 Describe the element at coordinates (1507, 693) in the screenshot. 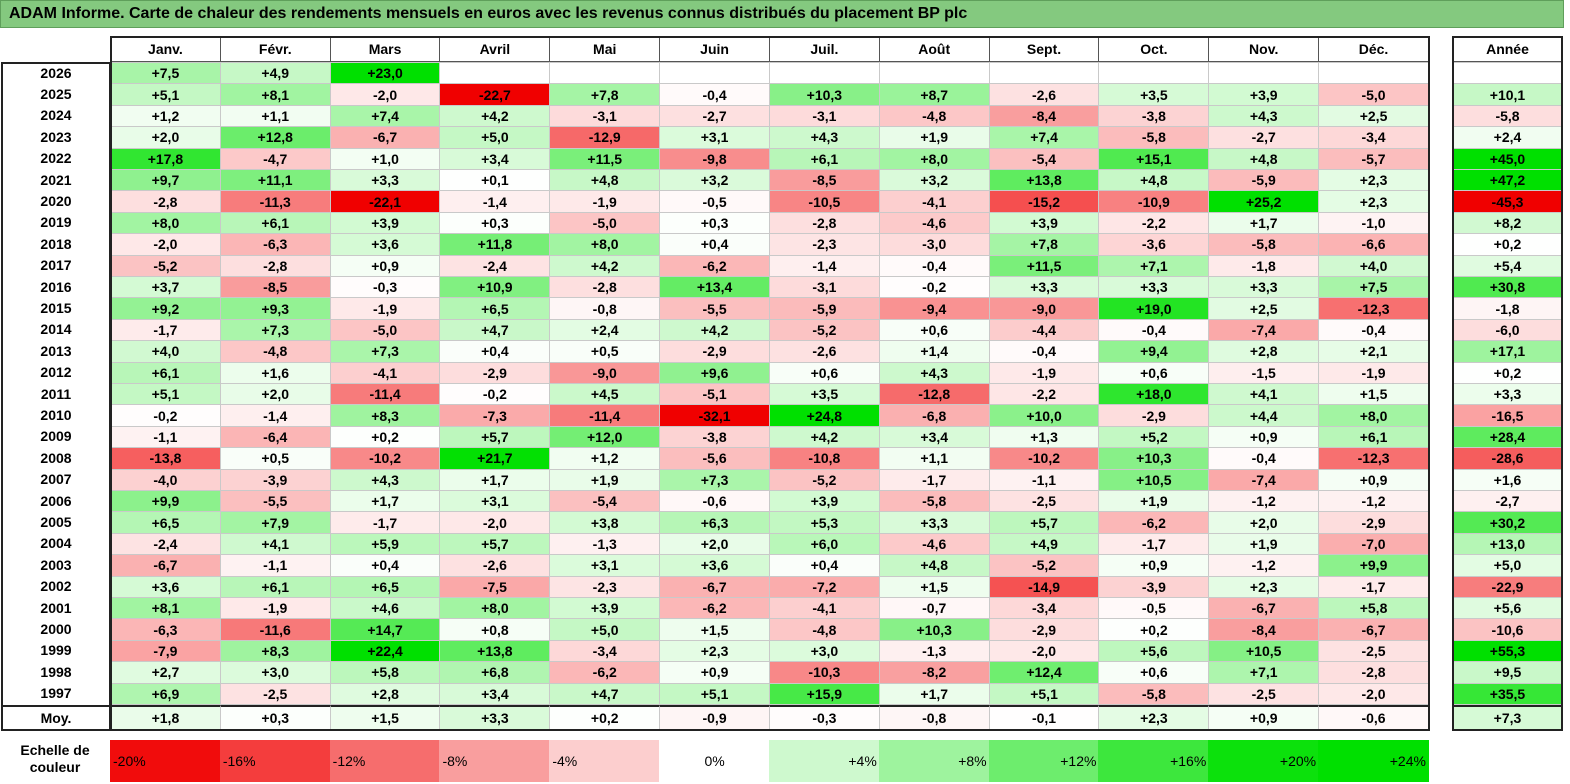

I see `annual-cell: +35,5` at that location.